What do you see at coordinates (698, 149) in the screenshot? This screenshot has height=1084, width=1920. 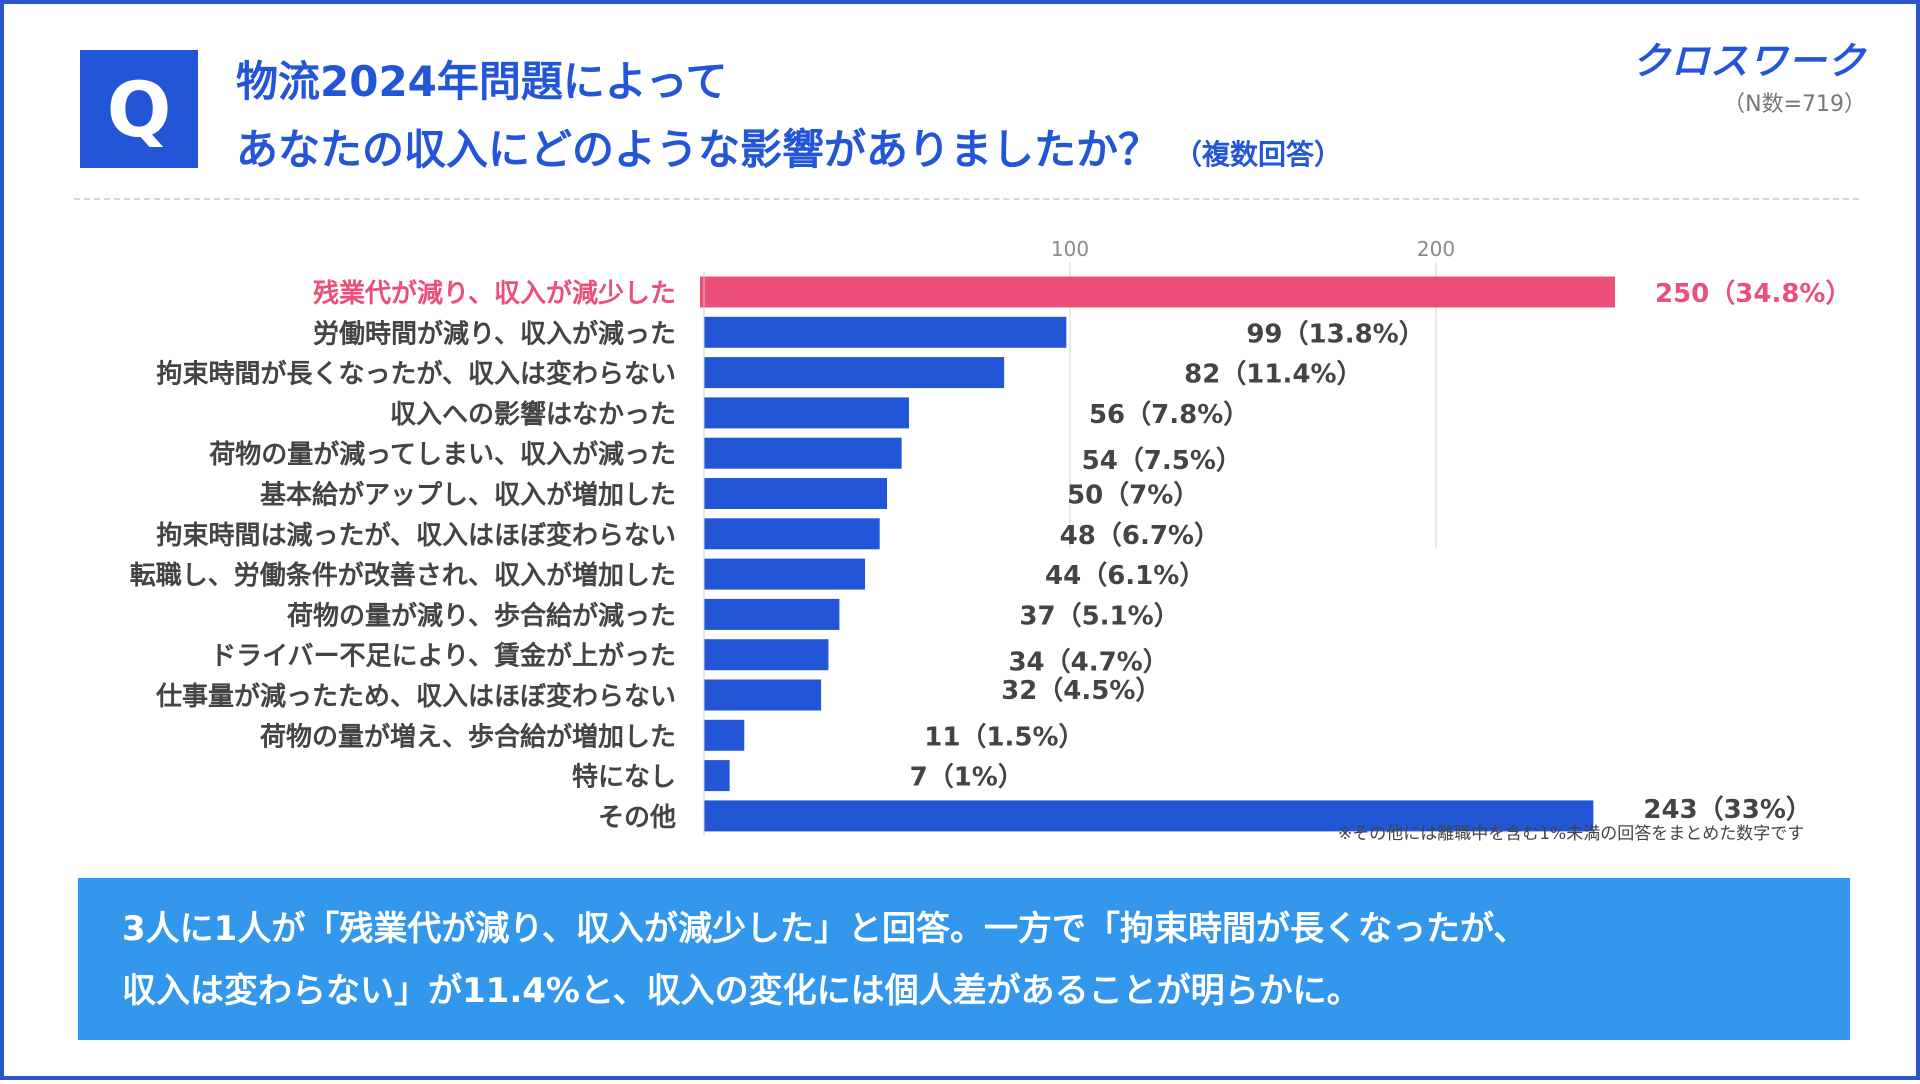 I see `question-title-text: あなたの収入にどのような影響がありましたか？` at bounding box center [698, 149].